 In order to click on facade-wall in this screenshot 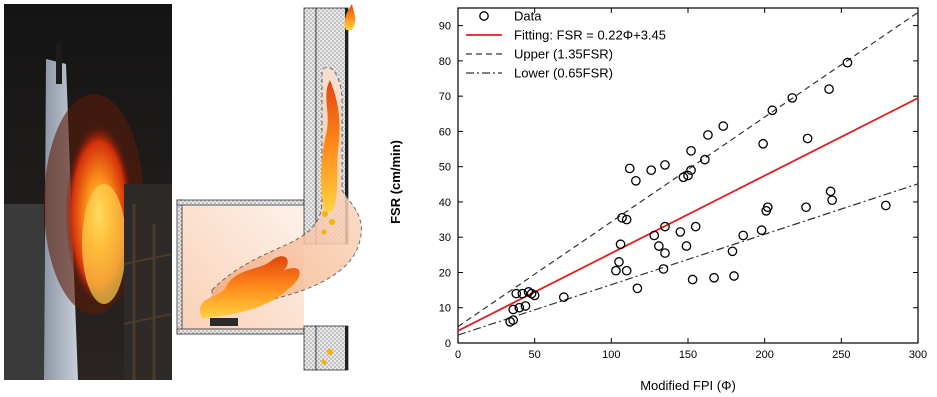, I will do `click(310, 126)`.